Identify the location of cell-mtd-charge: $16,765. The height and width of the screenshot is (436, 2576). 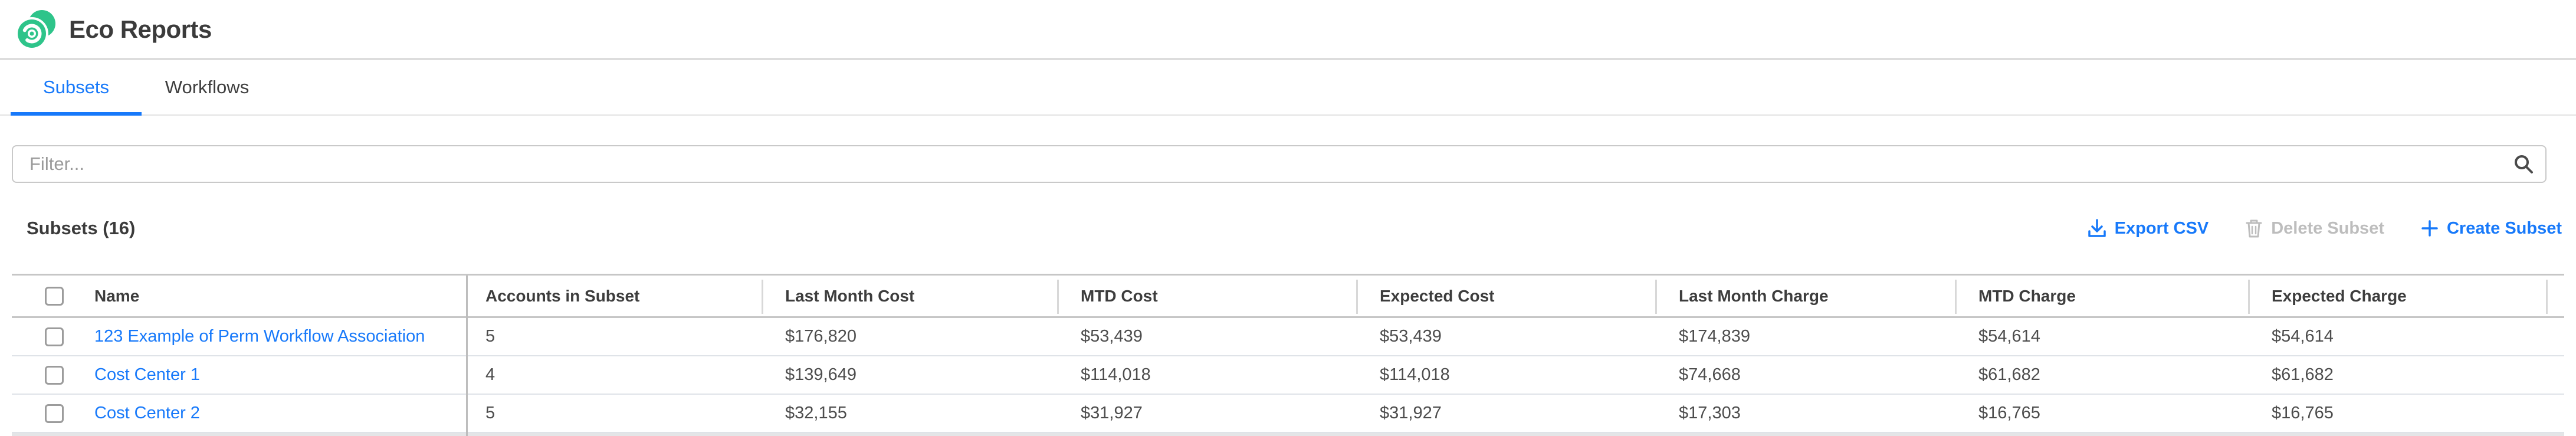
(2009, 413).